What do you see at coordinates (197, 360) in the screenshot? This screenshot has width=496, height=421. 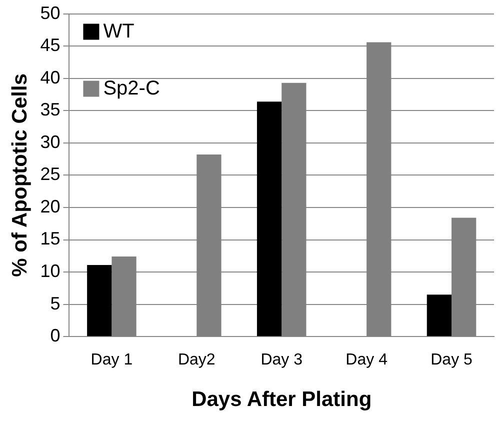 I see `x-tick-label: Day2` at bounding box center [197, 360].